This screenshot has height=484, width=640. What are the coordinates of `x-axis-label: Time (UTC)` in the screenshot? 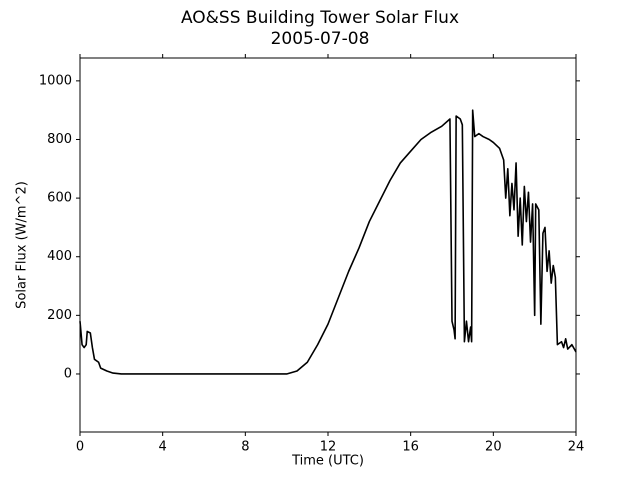 It's located at (327, 461).